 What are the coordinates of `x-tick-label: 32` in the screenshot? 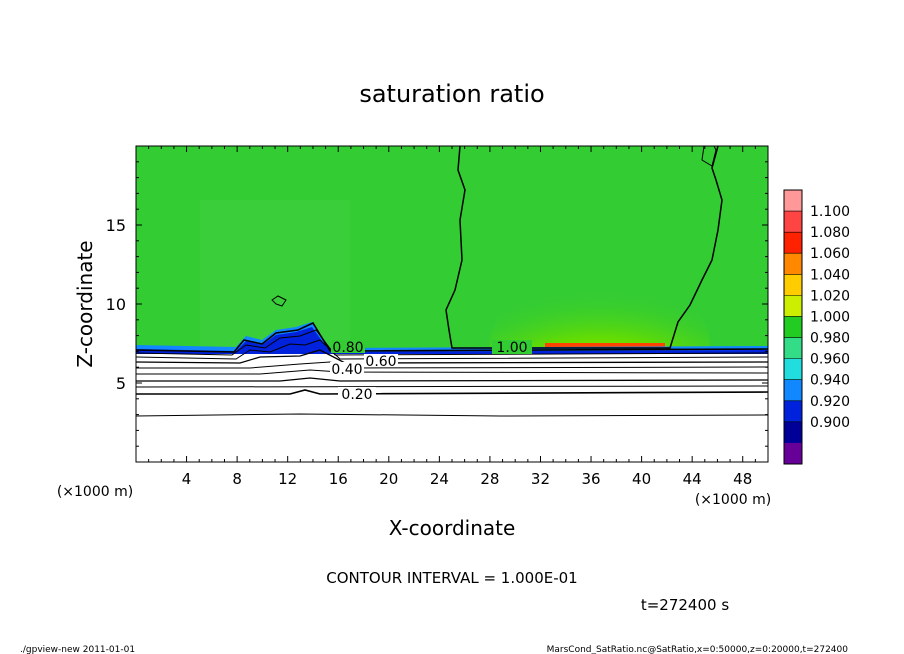 It's located at (540, 479).